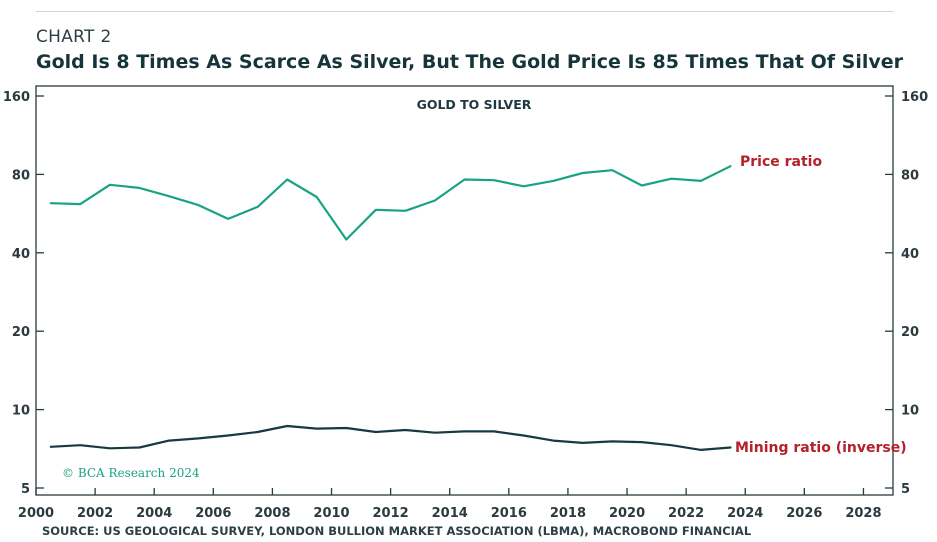 Image resolution: width=937 pixels, height=542 pixels. What do you see at coordinates (16, 97) in the screenshot?
I see `y-tick-label-left-160: 160` at bounding box center [16, 97].